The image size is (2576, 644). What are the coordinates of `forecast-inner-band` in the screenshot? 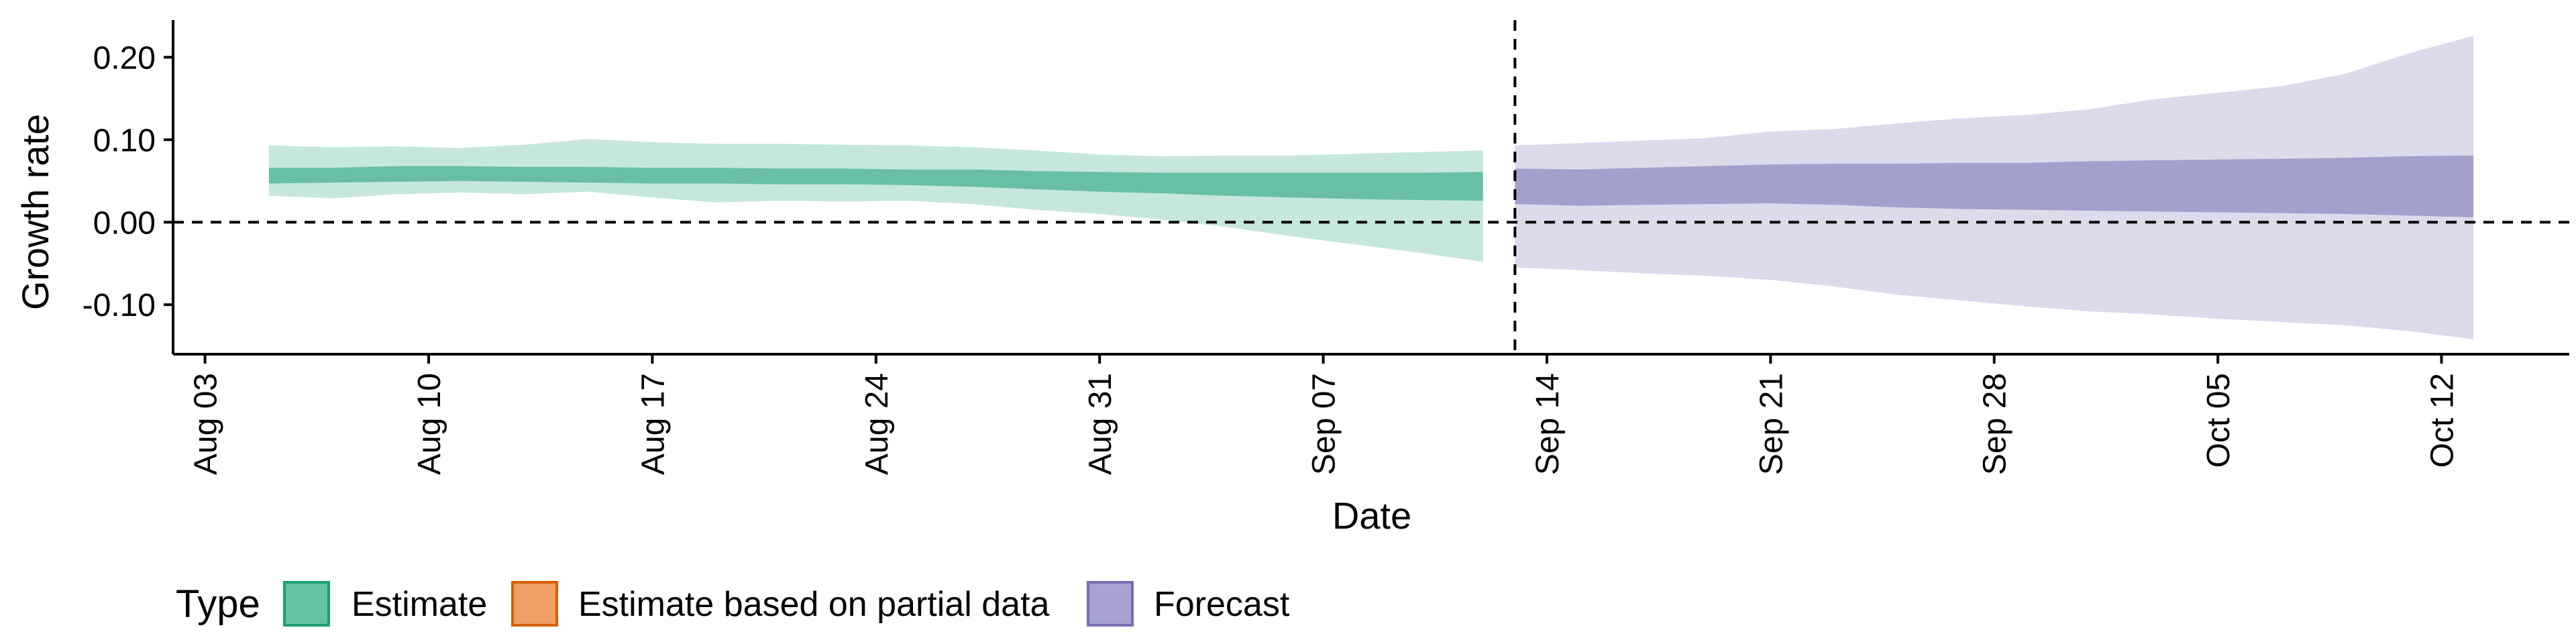 It's located at (1994, 186).